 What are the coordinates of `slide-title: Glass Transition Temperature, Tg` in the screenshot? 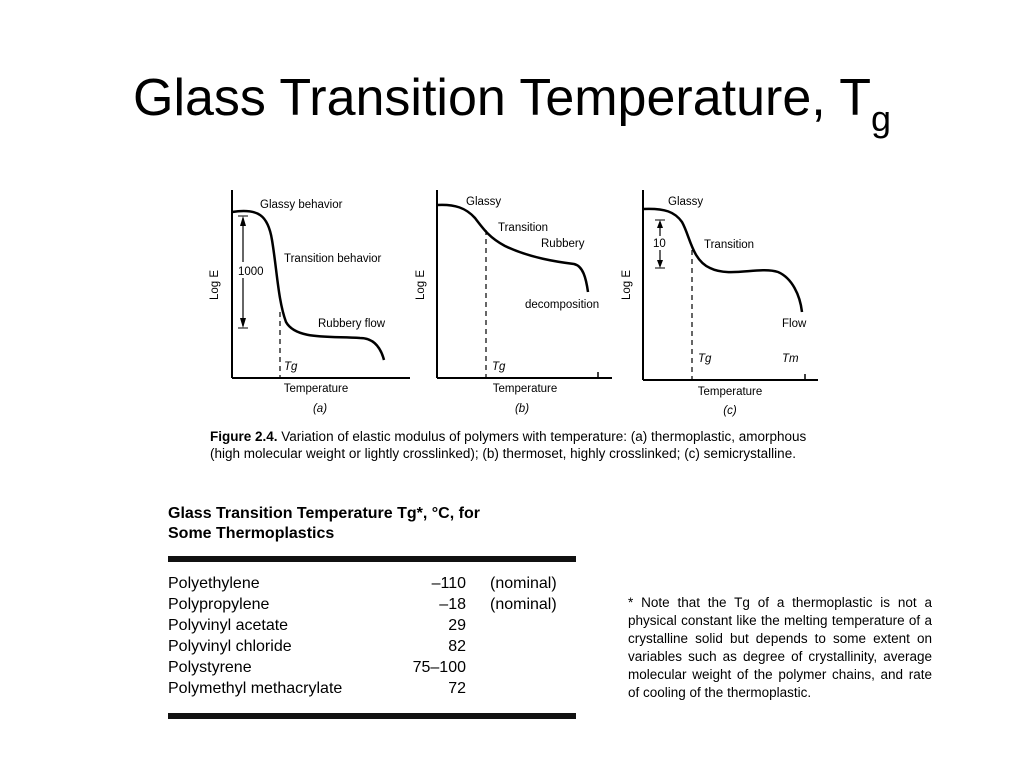 It's located at (512, 104).